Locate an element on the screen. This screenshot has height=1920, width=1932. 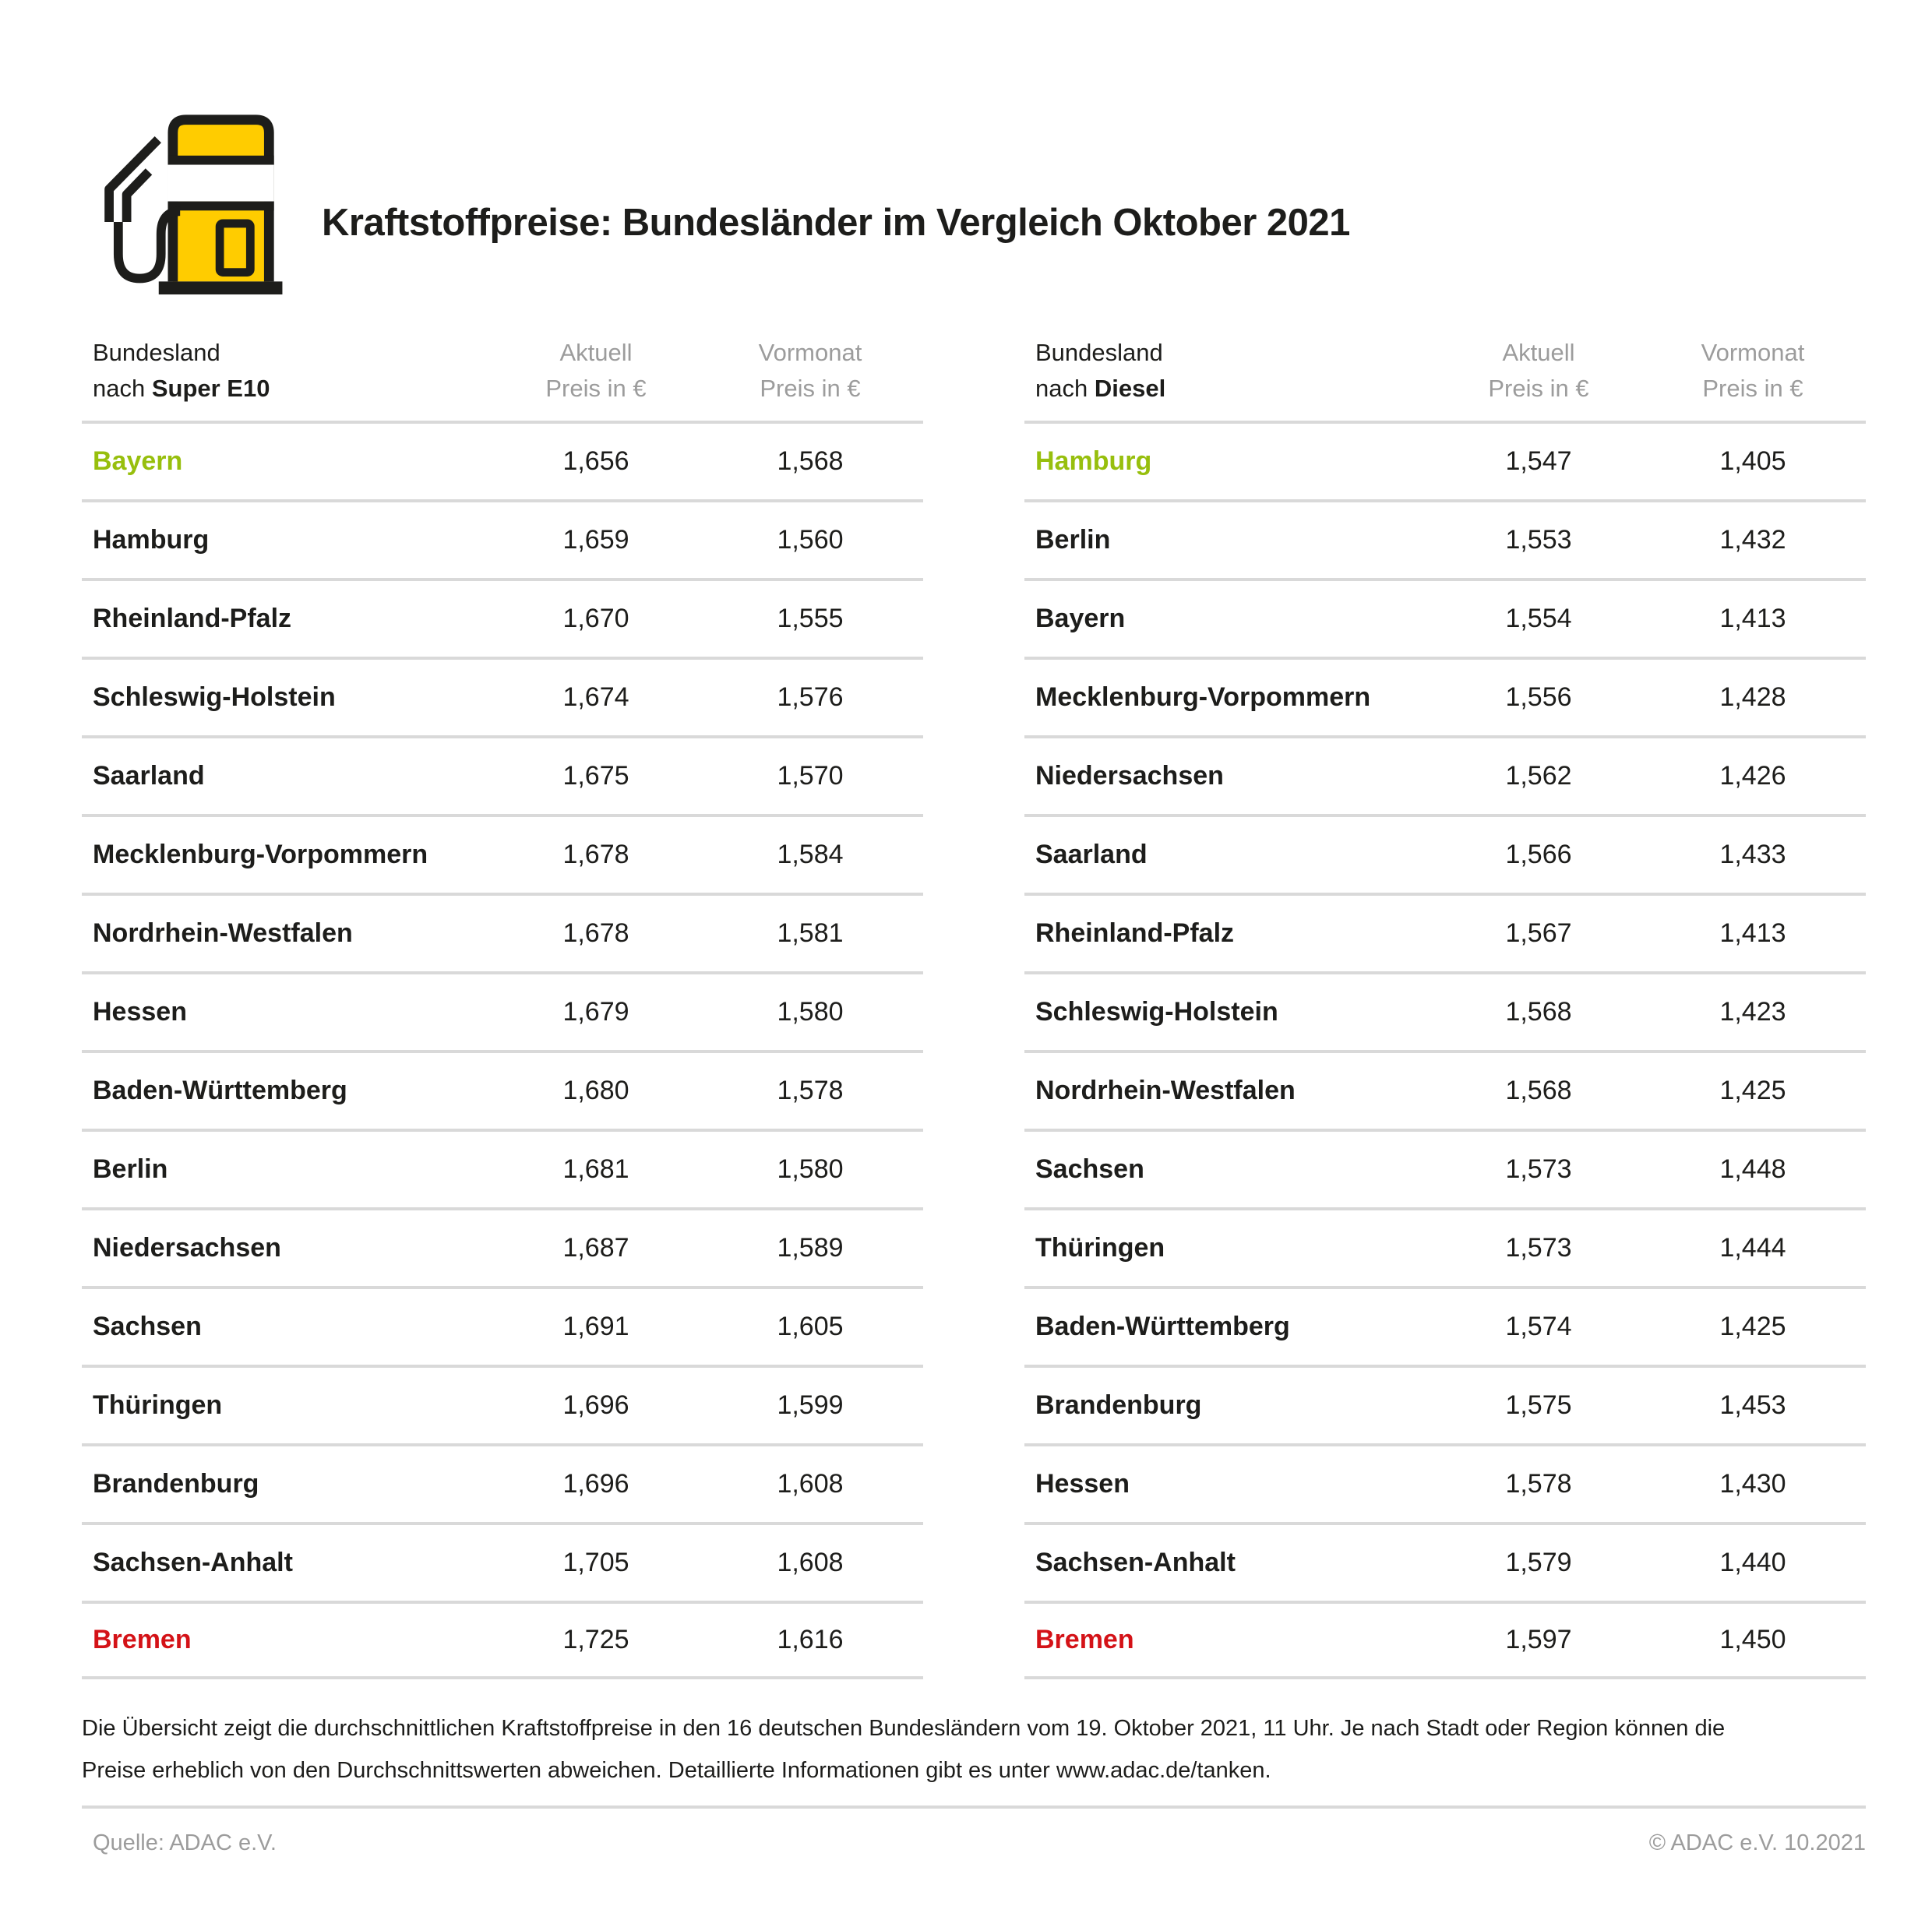
column-header-vormonat: Vormonat Preis in € is located at coordinates (810, 370).